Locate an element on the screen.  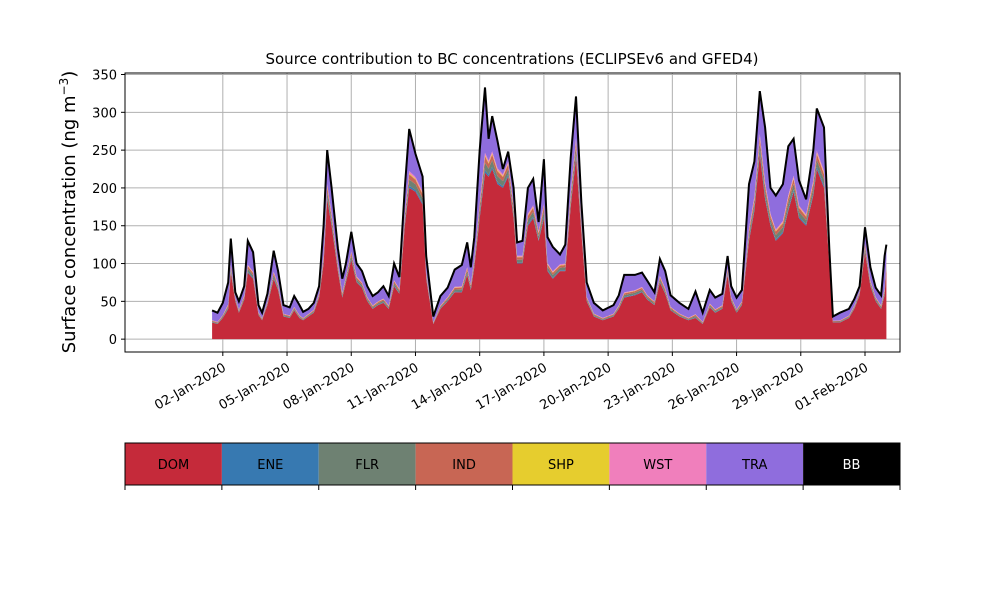
legend-colorbar: DOM ENE FLR IND SHP WST TRA BB is located at coordinates (512, 466).